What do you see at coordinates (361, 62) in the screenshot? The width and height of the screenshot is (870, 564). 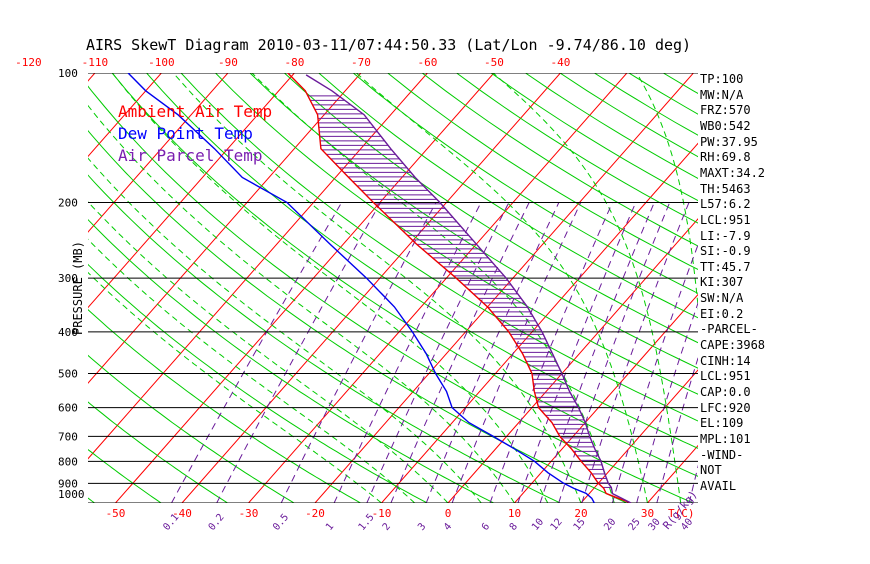 I see `top-temp-tick-label: -70` at bounding box center [361, 62].